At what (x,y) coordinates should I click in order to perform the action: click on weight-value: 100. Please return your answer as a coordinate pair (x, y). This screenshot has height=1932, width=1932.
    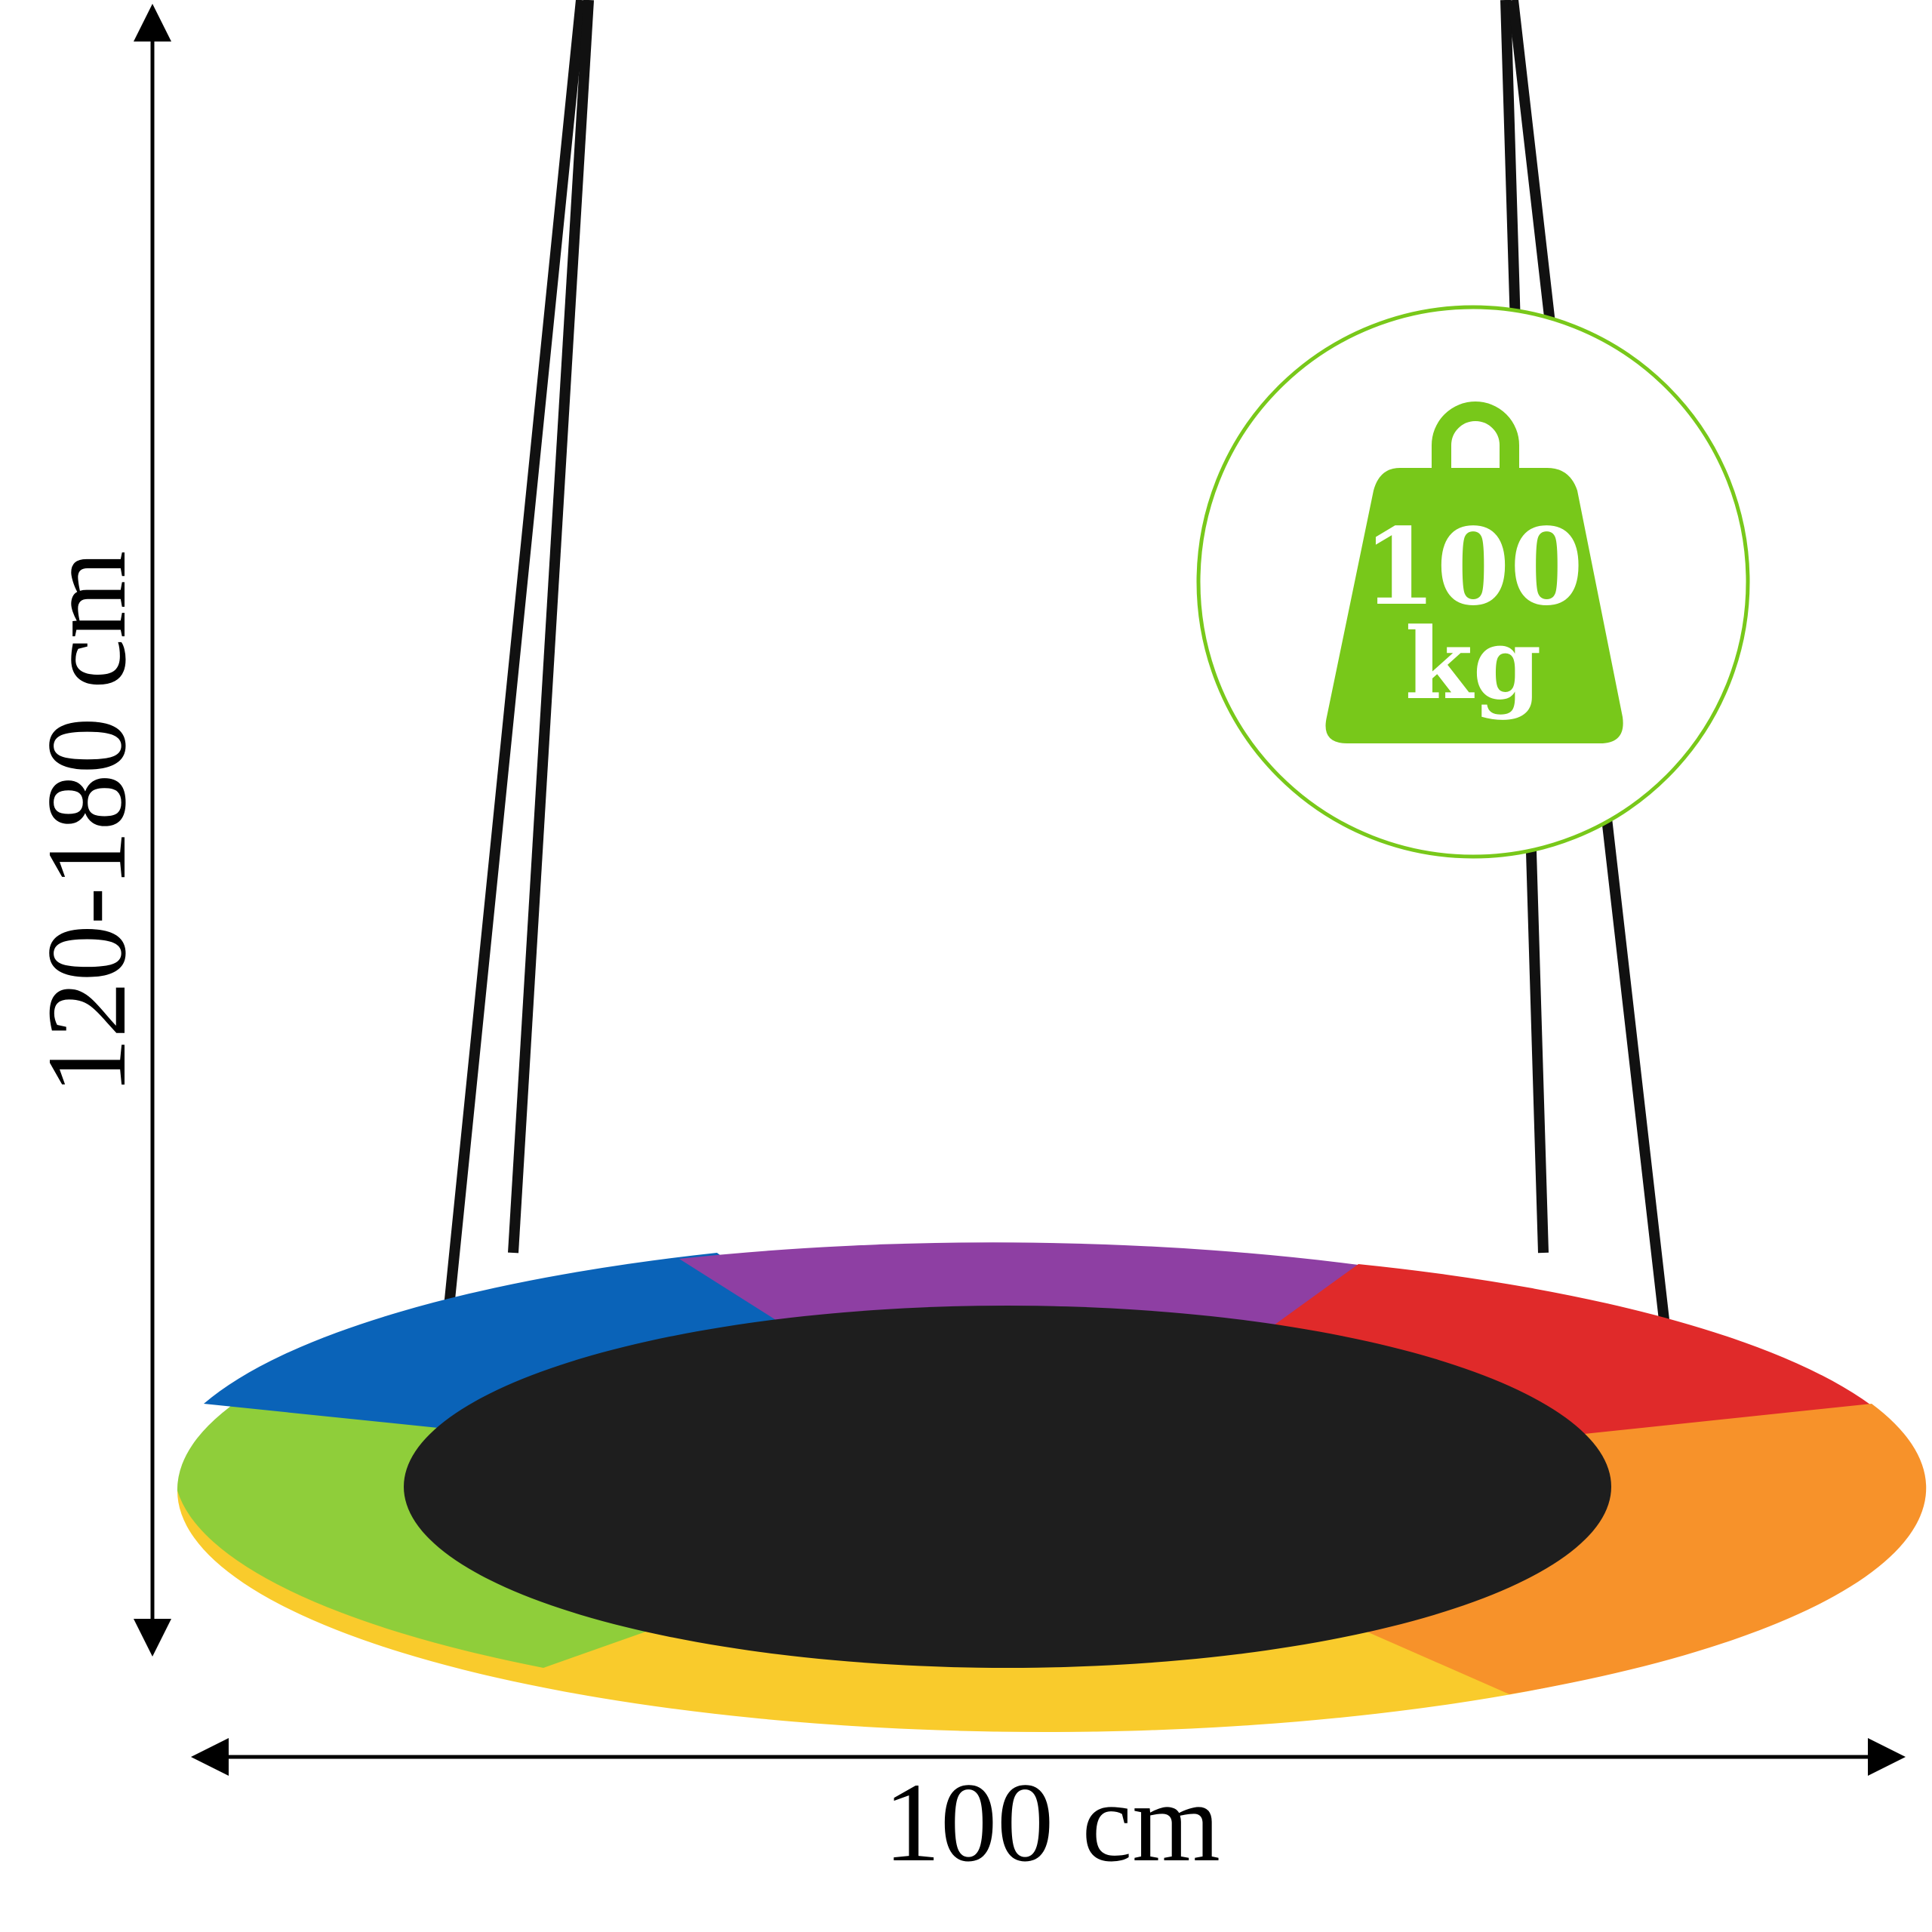
    Looking at the image, I should click on (1473, 567).